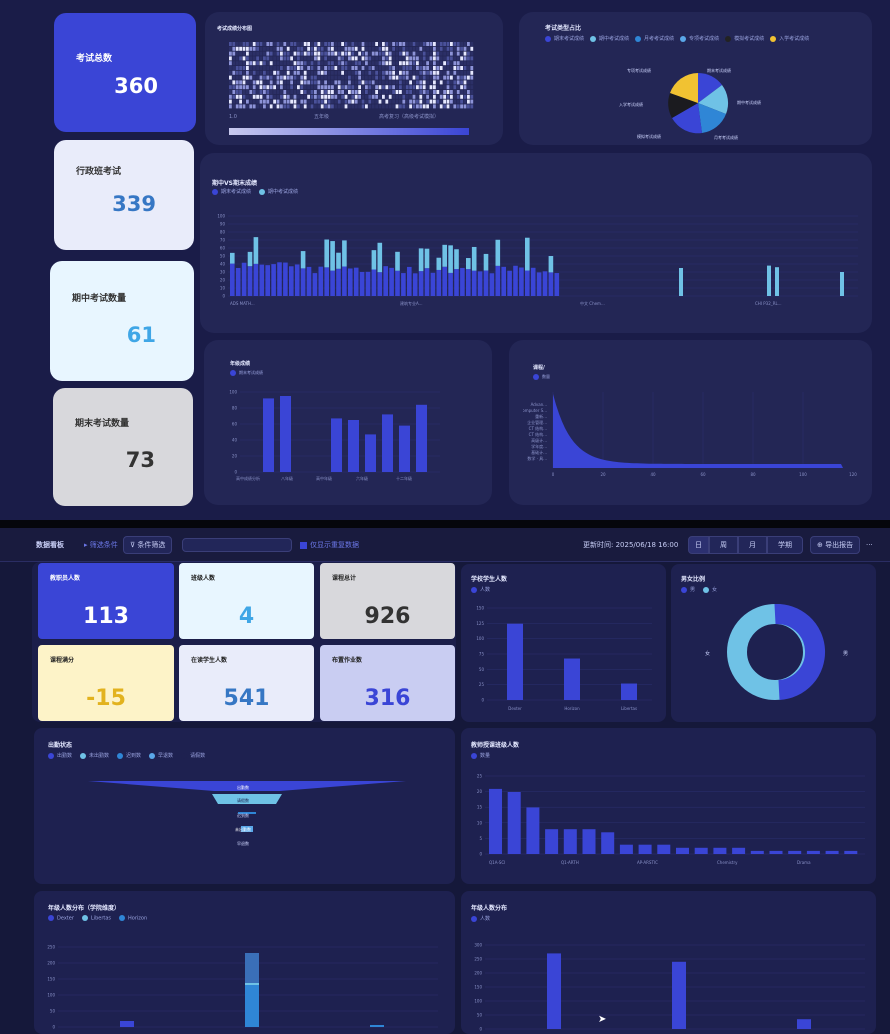 This screenshot has width=890, height=1034. What do you see at coordinates (698, 545) in the screenshot?
I see `seg-day: 日` at bounding box center [698, 545].